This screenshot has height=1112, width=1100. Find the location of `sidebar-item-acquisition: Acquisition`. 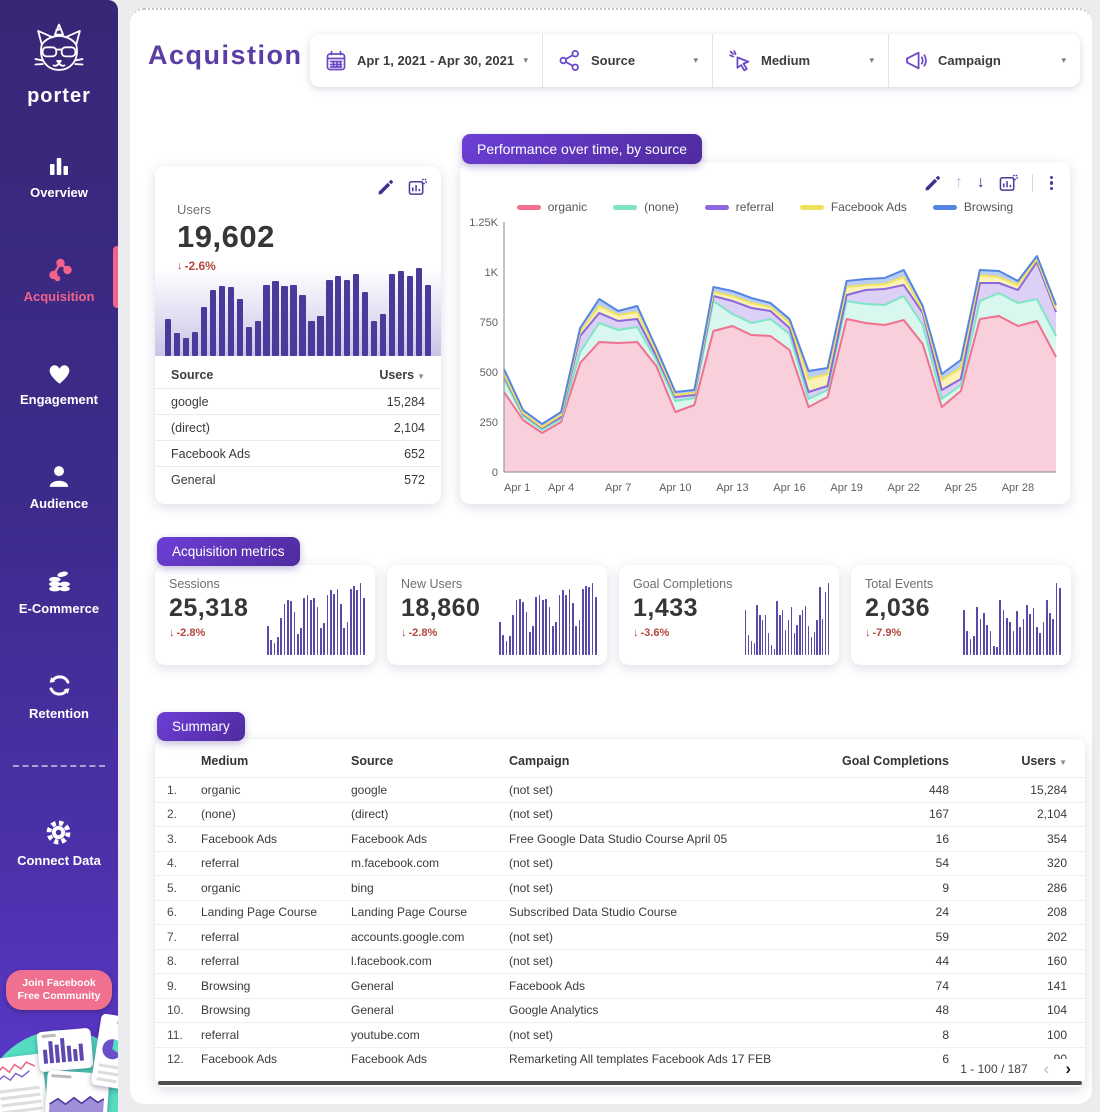

sidebar-item-acquisition: Acquisition is located at coordinates (59, 277).